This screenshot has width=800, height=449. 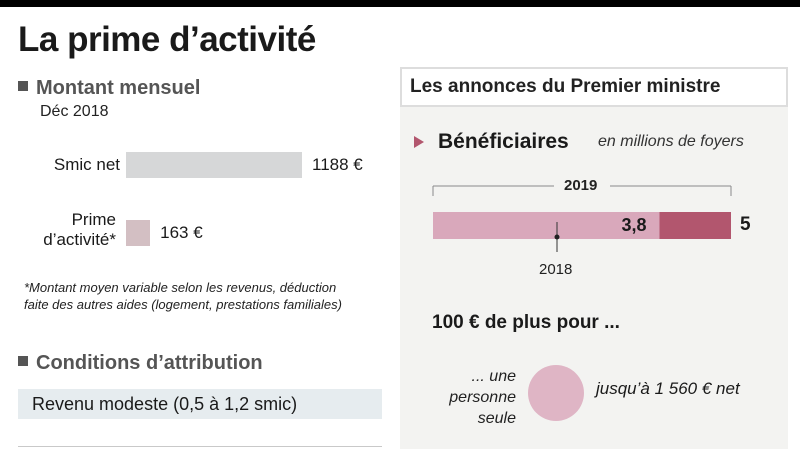 What do you see at coordinates (149, 363) in the screenshot?
I see `conditions-heading-text: Conditions d’attribution` at bounding box center [149, 363].